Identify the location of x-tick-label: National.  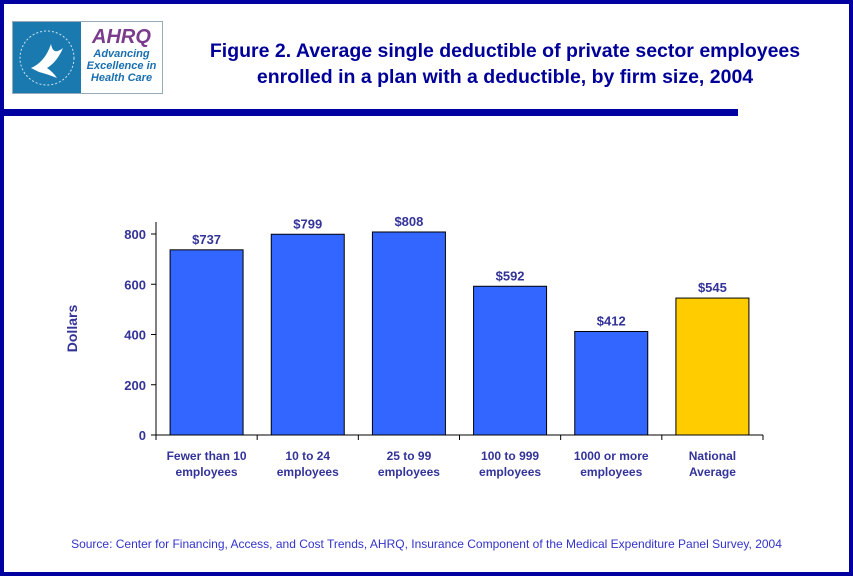
(712, 456).